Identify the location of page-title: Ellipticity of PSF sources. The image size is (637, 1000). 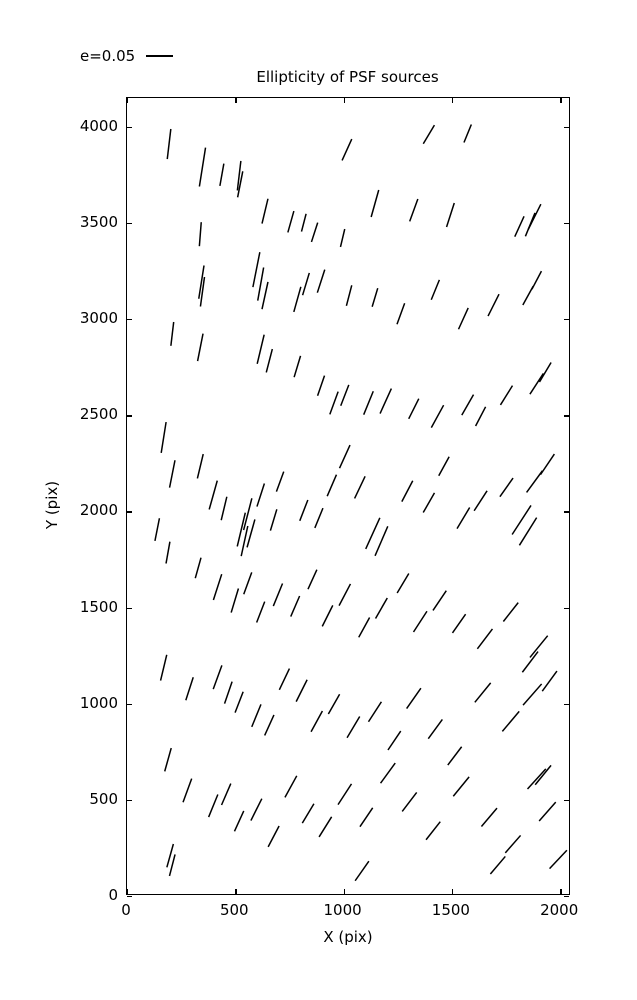
(347, 77).